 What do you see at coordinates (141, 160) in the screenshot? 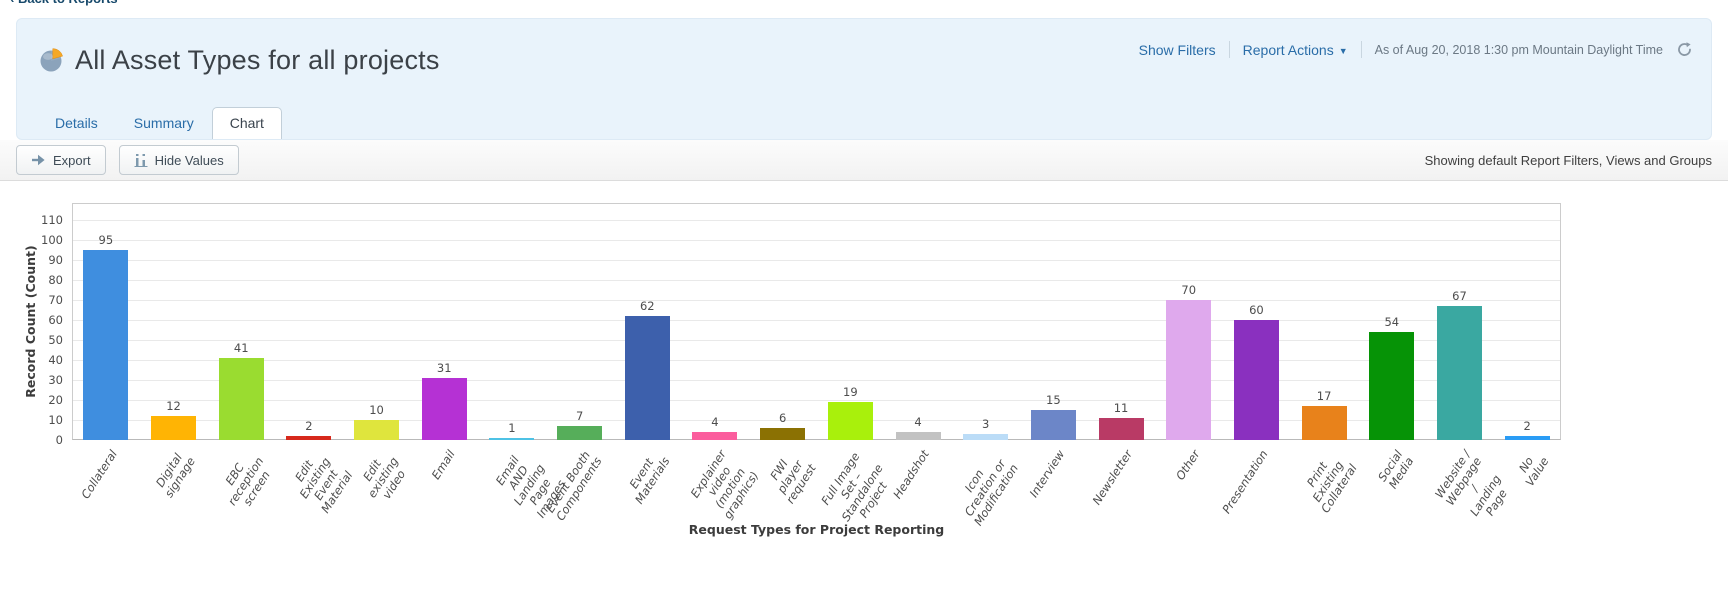
I see `hide-values-icon` at bounding box center [141, 160].